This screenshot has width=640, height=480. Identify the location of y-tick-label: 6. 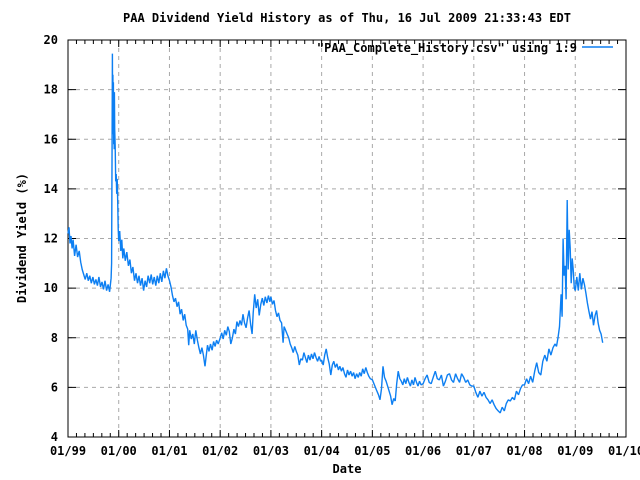
(54, 387).